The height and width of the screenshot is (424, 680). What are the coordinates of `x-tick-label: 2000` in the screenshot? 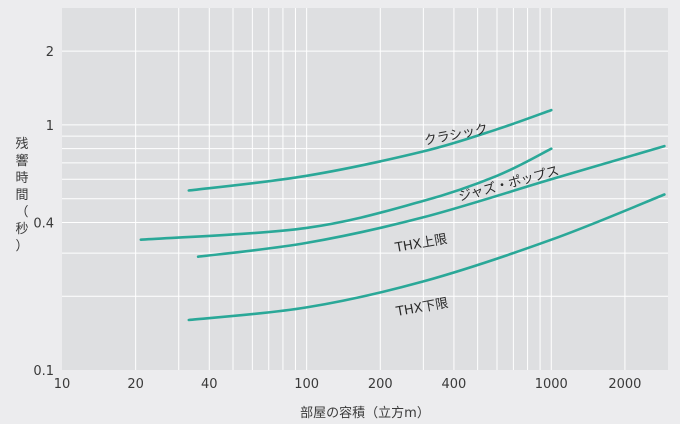 It's located at (624, 384).